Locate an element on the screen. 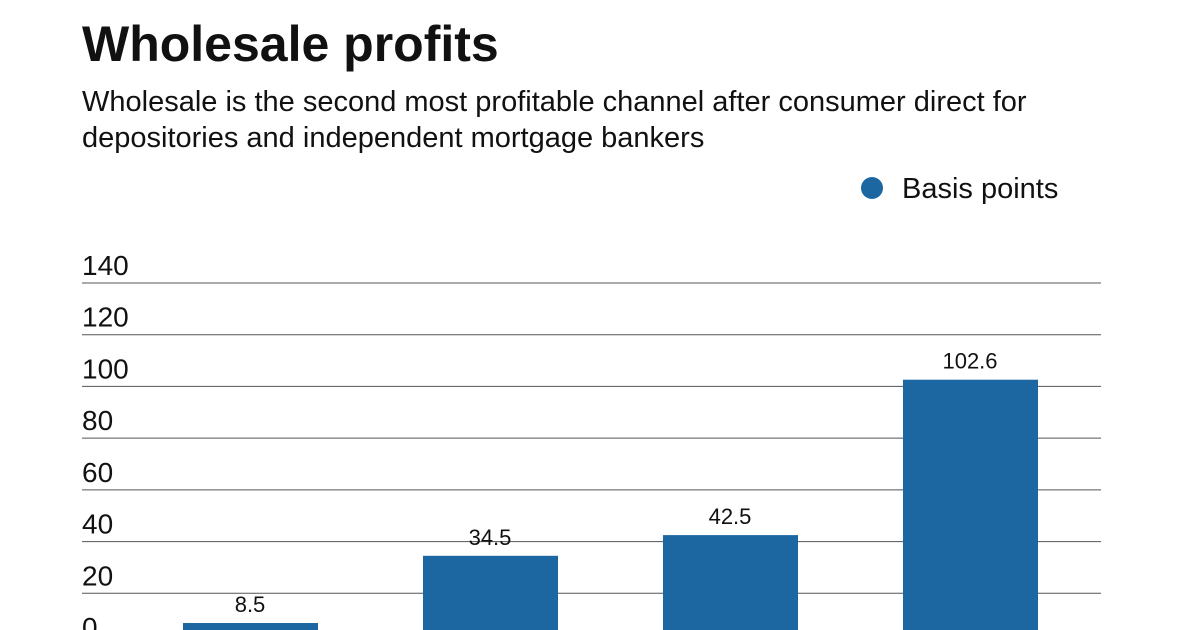  chart-title: Wholesale profits is located at coordinates (290, 44).